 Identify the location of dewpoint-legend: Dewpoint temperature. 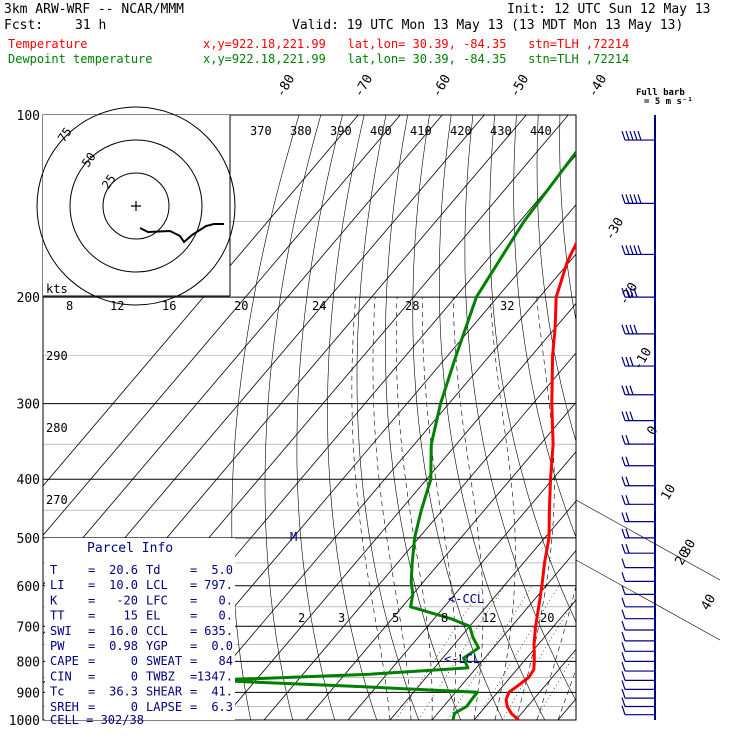
(80, 59).